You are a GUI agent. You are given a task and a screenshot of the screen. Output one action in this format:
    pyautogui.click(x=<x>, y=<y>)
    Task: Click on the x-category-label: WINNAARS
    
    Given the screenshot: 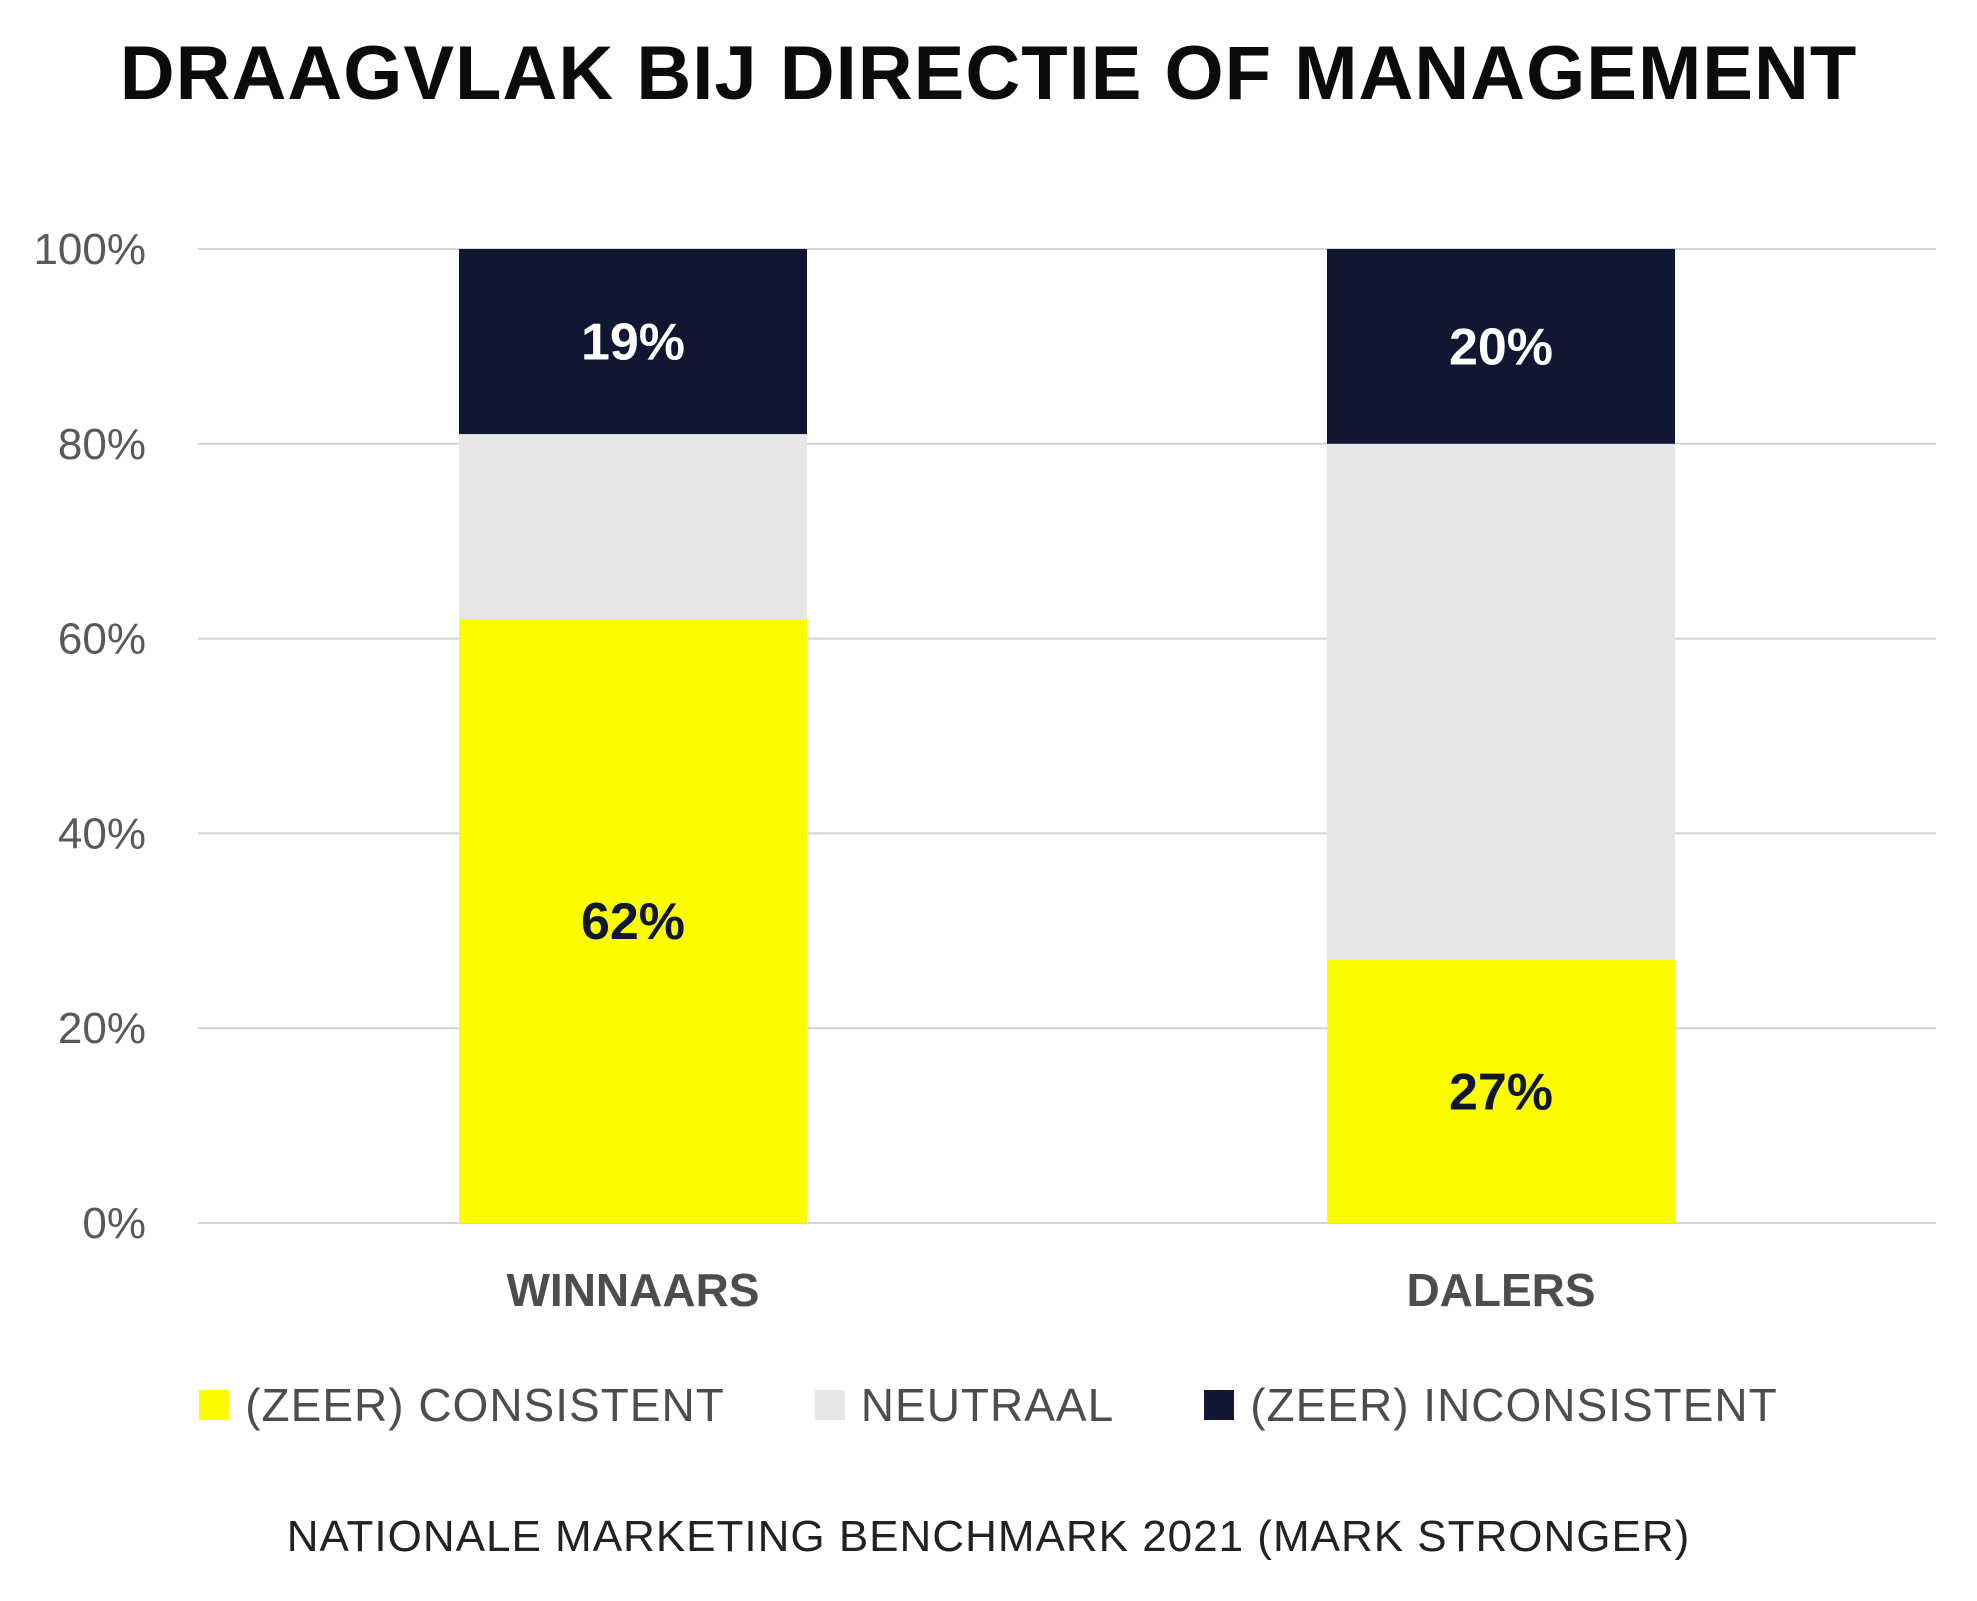 What is the action you would take?
    pyautogui.click(x=633, y=1290)
    